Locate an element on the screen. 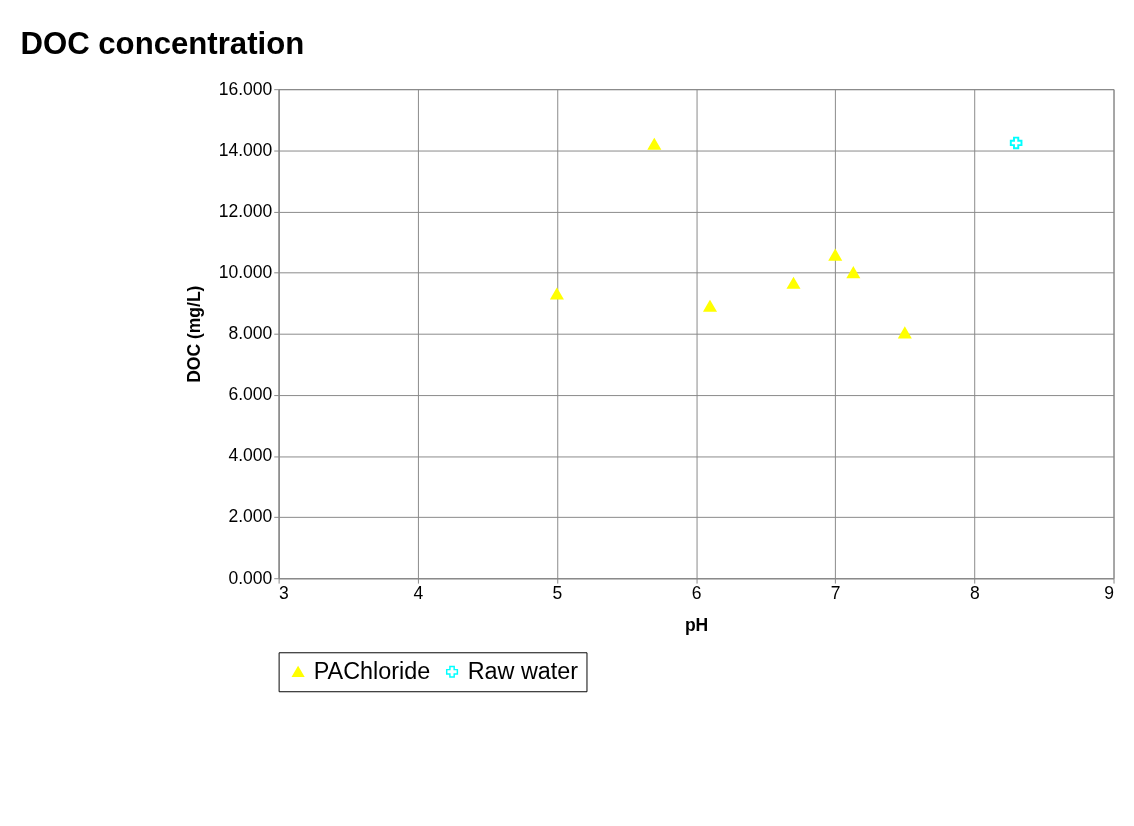 Image resolution: width=1134 pixels, height=826 pixels. legend-label: Raw water is located at coordinates (523, 670).